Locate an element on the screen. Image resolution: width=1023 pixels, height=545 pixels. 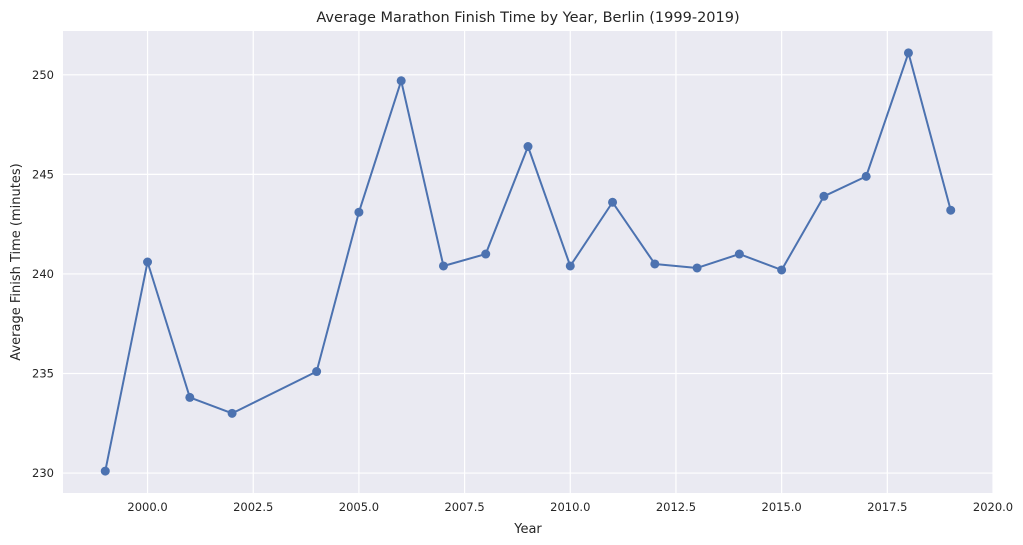
y-tick-label: 240 is located at coordinates (43, 274).